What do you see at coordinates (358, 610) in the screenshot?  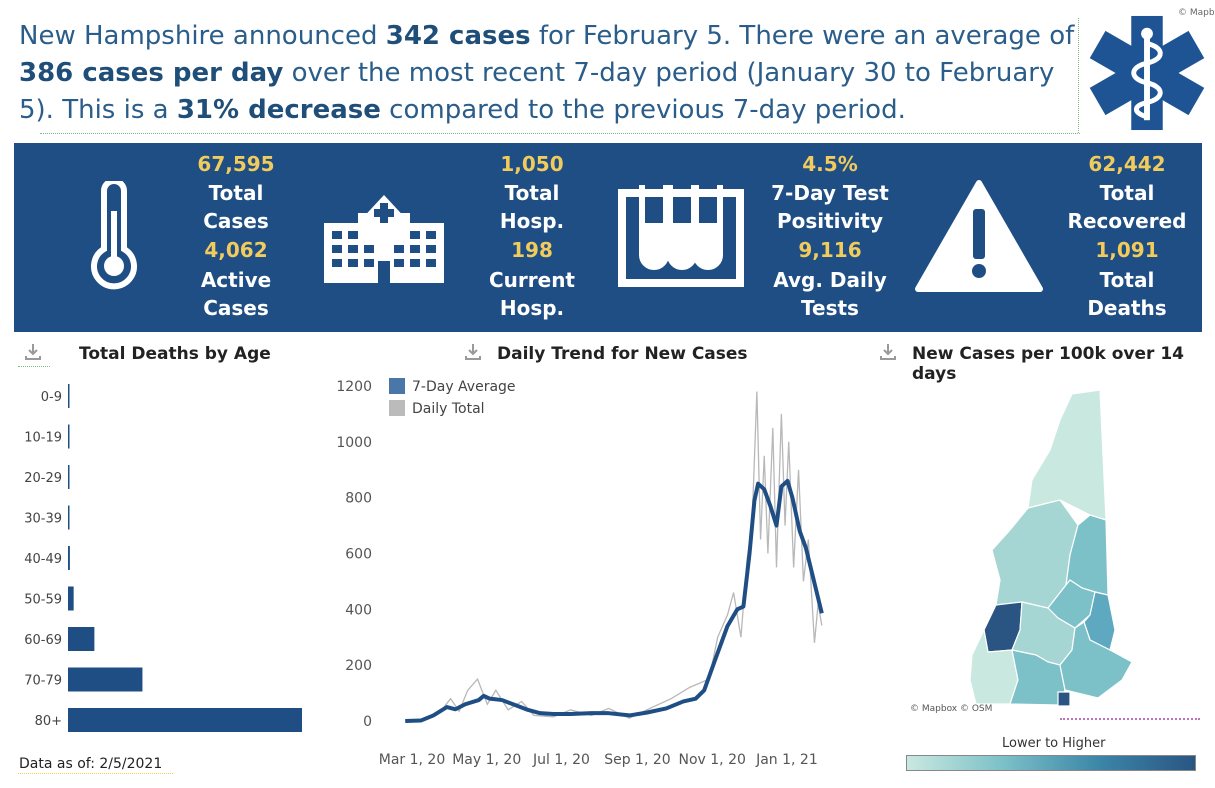 I see `y-tick-label: 400` at bounding box center [358, 610].